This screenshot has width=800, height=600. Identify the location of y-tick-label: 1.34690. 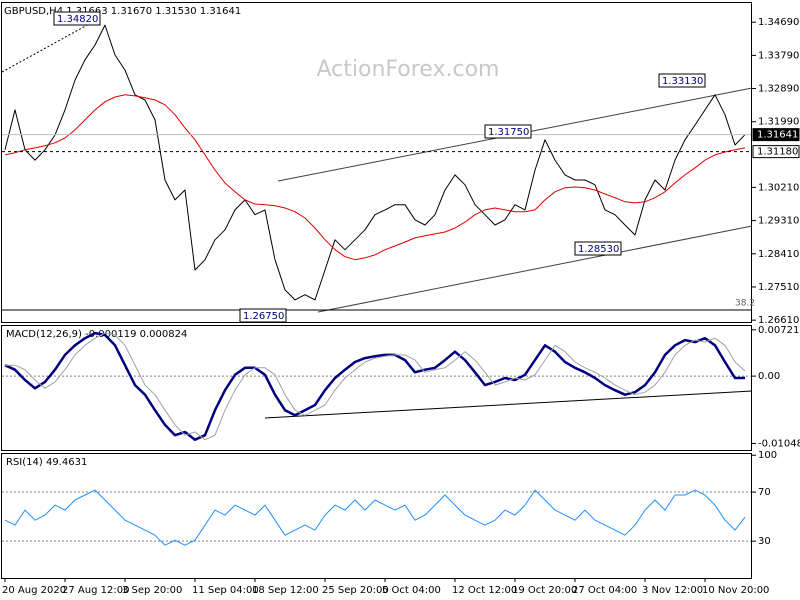
(778, 22).